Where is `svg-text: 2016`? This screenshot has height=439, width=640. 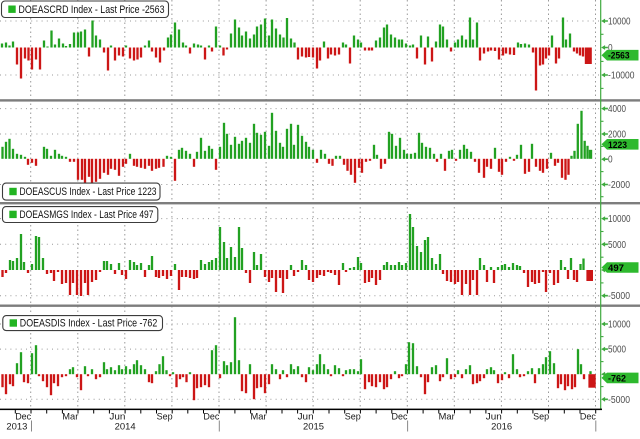 svg-text: 2016 is located at coordinates (501, 427).